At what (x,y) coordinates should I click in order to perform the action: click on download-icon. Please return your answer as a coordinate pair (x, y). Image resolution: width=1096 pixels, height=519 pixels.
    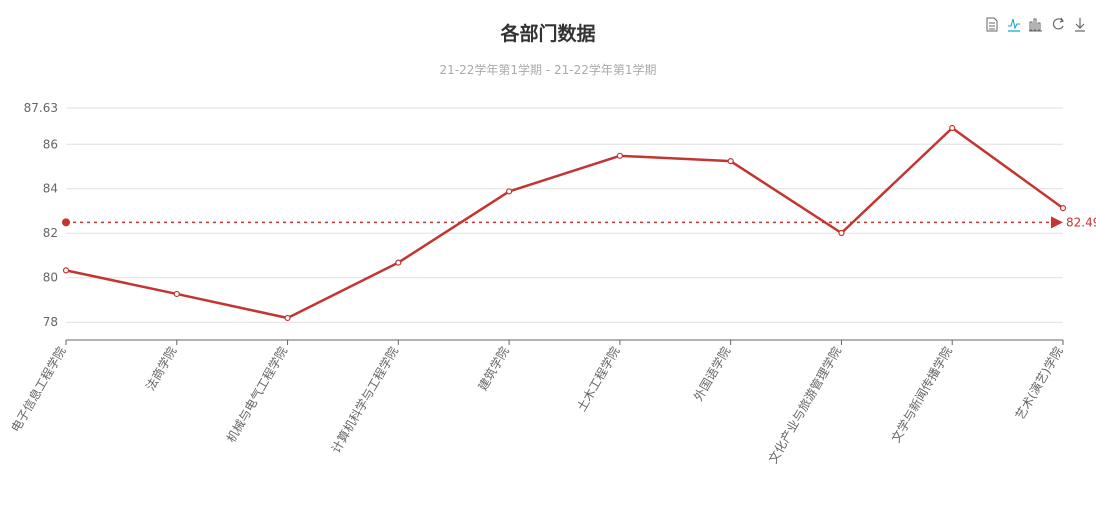
    Looking at the image, I should click on (1080, 24).